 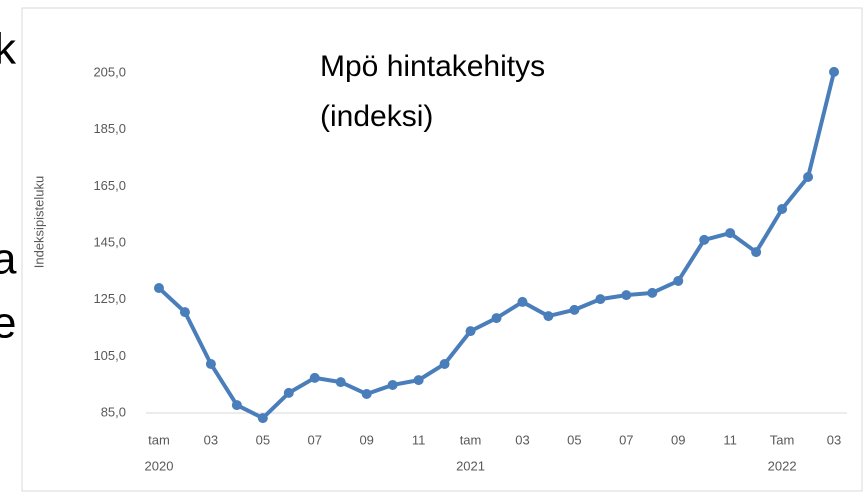 What do you see at coordinates (470, 465) in the screenshot?
I see `x-group-label: 2021` at bounding box center [470, 465].